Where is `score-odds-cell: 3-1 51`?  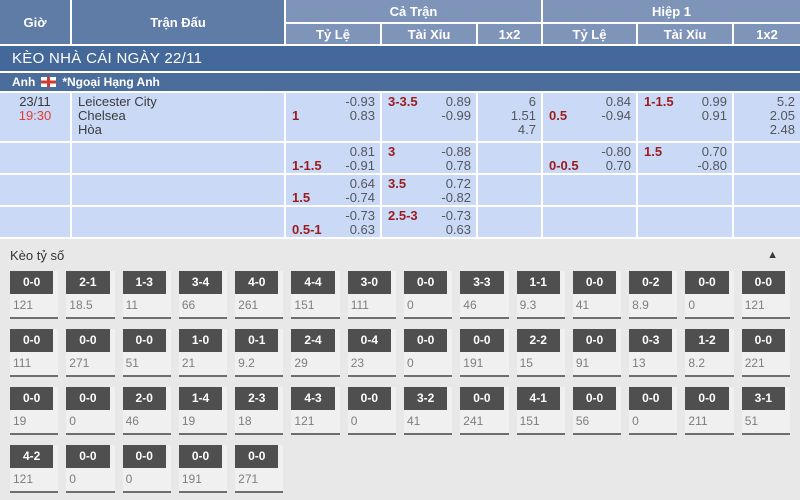
score-odds-cell: 3-1 51 is located at coordinates (765, 411).